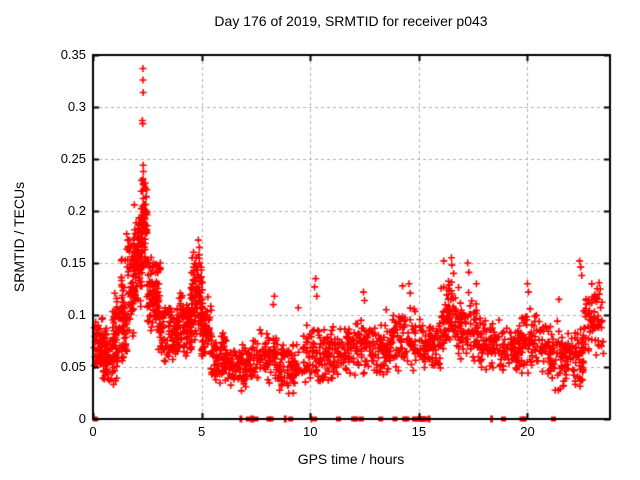  Describe the element at coordinates (93, 431) in the screenshot. I see `x-tick-label: 0` at that location.